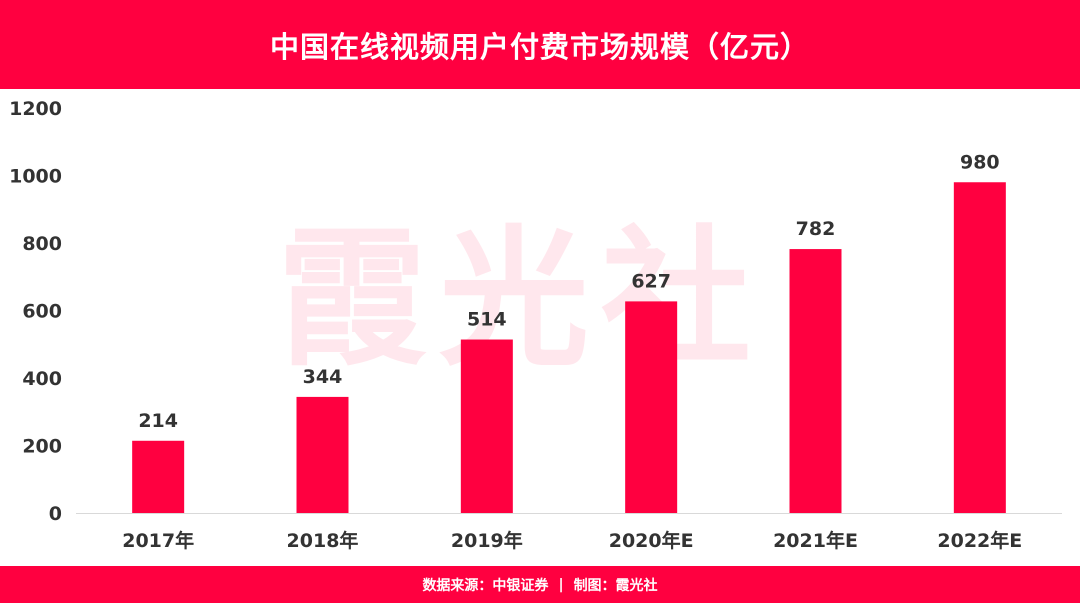 The height and width of the screenshot is (603, 1080). What do you see at coordinates (158, 421) in the screenshot?
I see `bar-value-label: 214` at bounding box center [158, 421].